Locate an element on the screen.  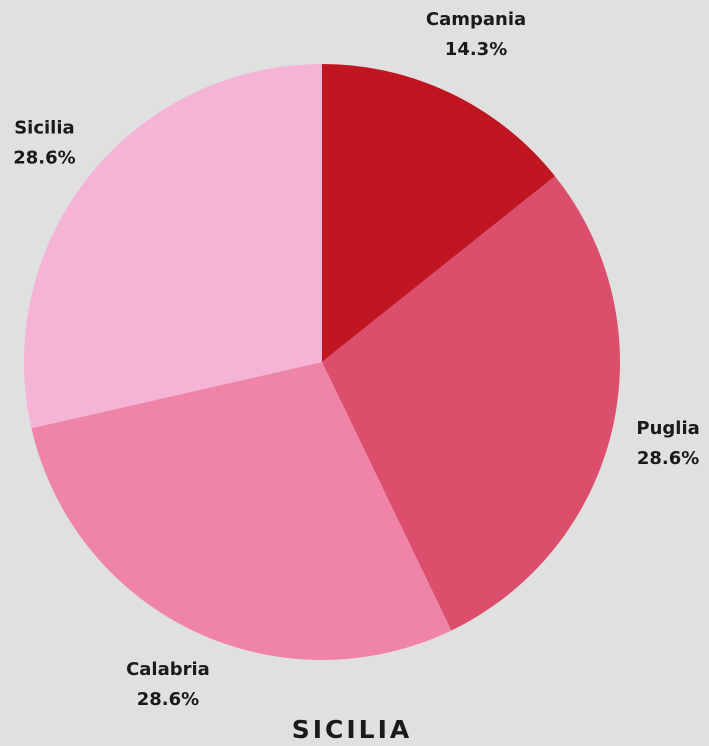
slice-value-label: 14.3% is located at coordinates (476, 49).